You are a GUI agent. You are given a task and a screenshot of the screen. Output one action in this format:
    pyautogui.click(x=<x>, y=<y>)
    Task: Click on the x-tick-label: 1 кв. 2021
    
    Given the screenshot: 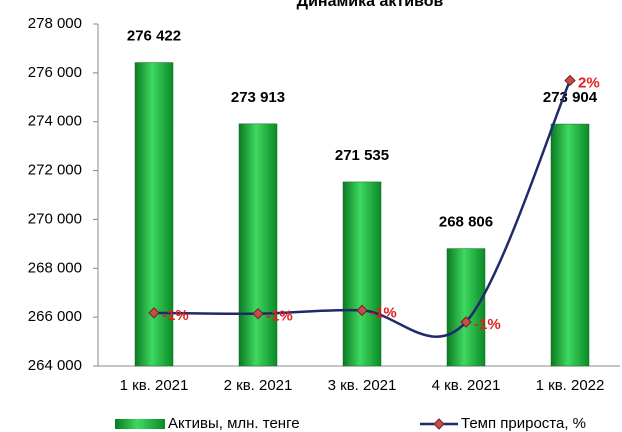 What is the action you would take?
    pyautogui.click(x=154, y=385)
    